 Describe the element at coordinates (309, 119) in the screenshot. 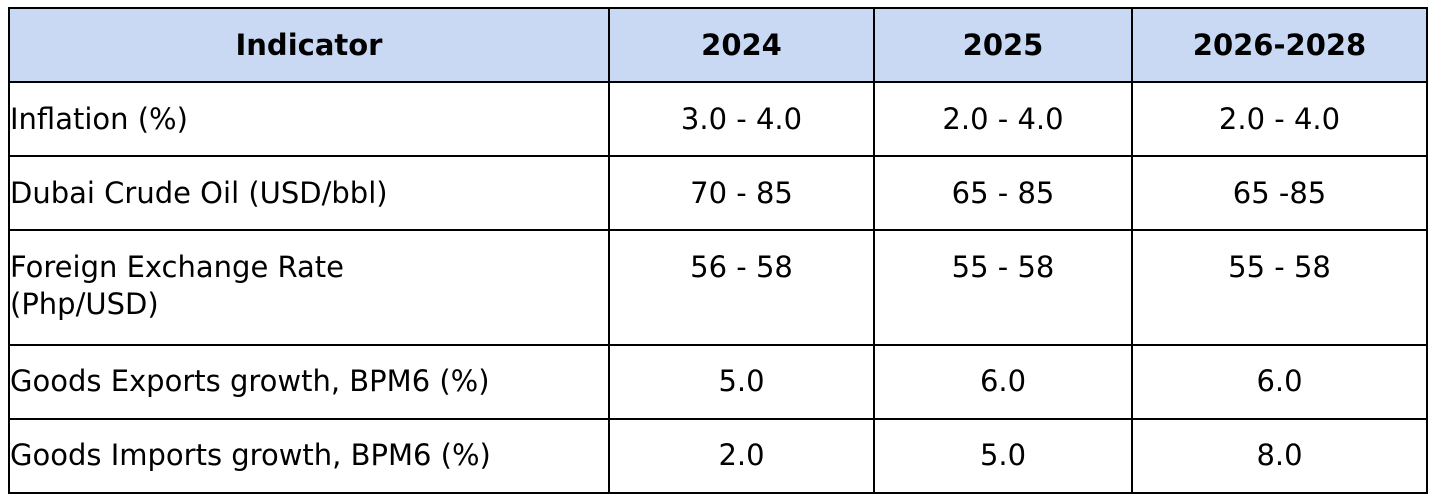

I see `row-label-inflation: Inflation (%)` at that location.